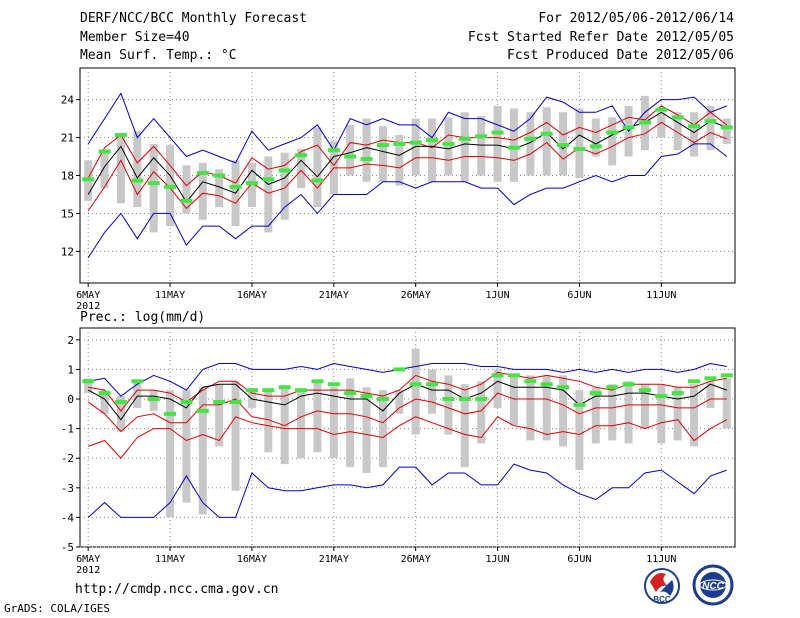 The height and width of the screenshot is (618, 800). What do you see at coordinates (407, 128) in the screenshot?
I see `ensemble-max-line` at bounding box center [407, 128].